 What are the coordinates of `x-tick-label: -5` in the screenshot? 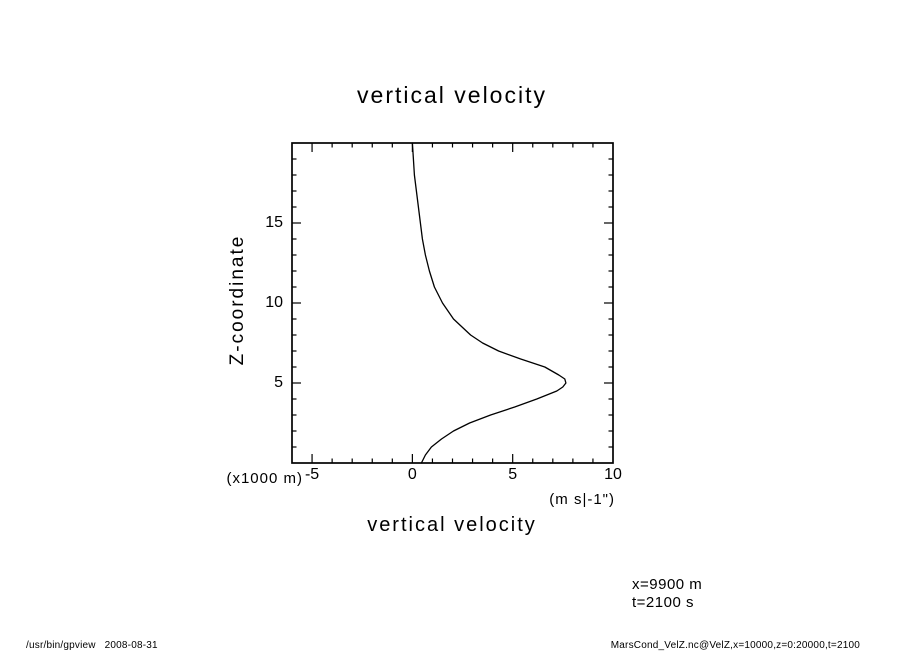 It's located at (312, 474).